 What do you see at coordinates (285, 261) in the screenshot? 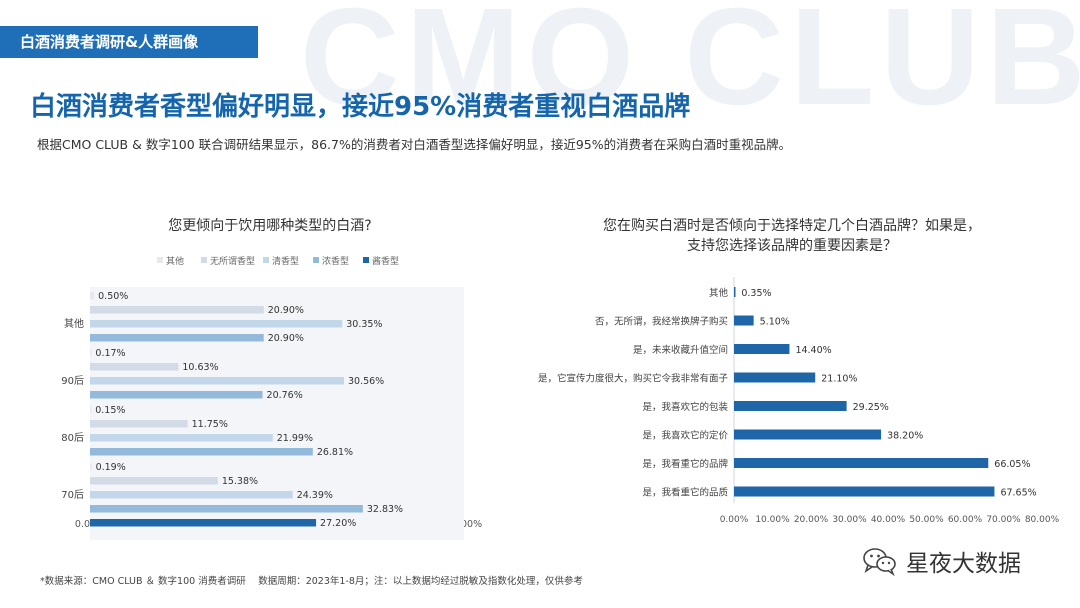
I see `legend-label: 清香型` at bounding box center [285, 261].